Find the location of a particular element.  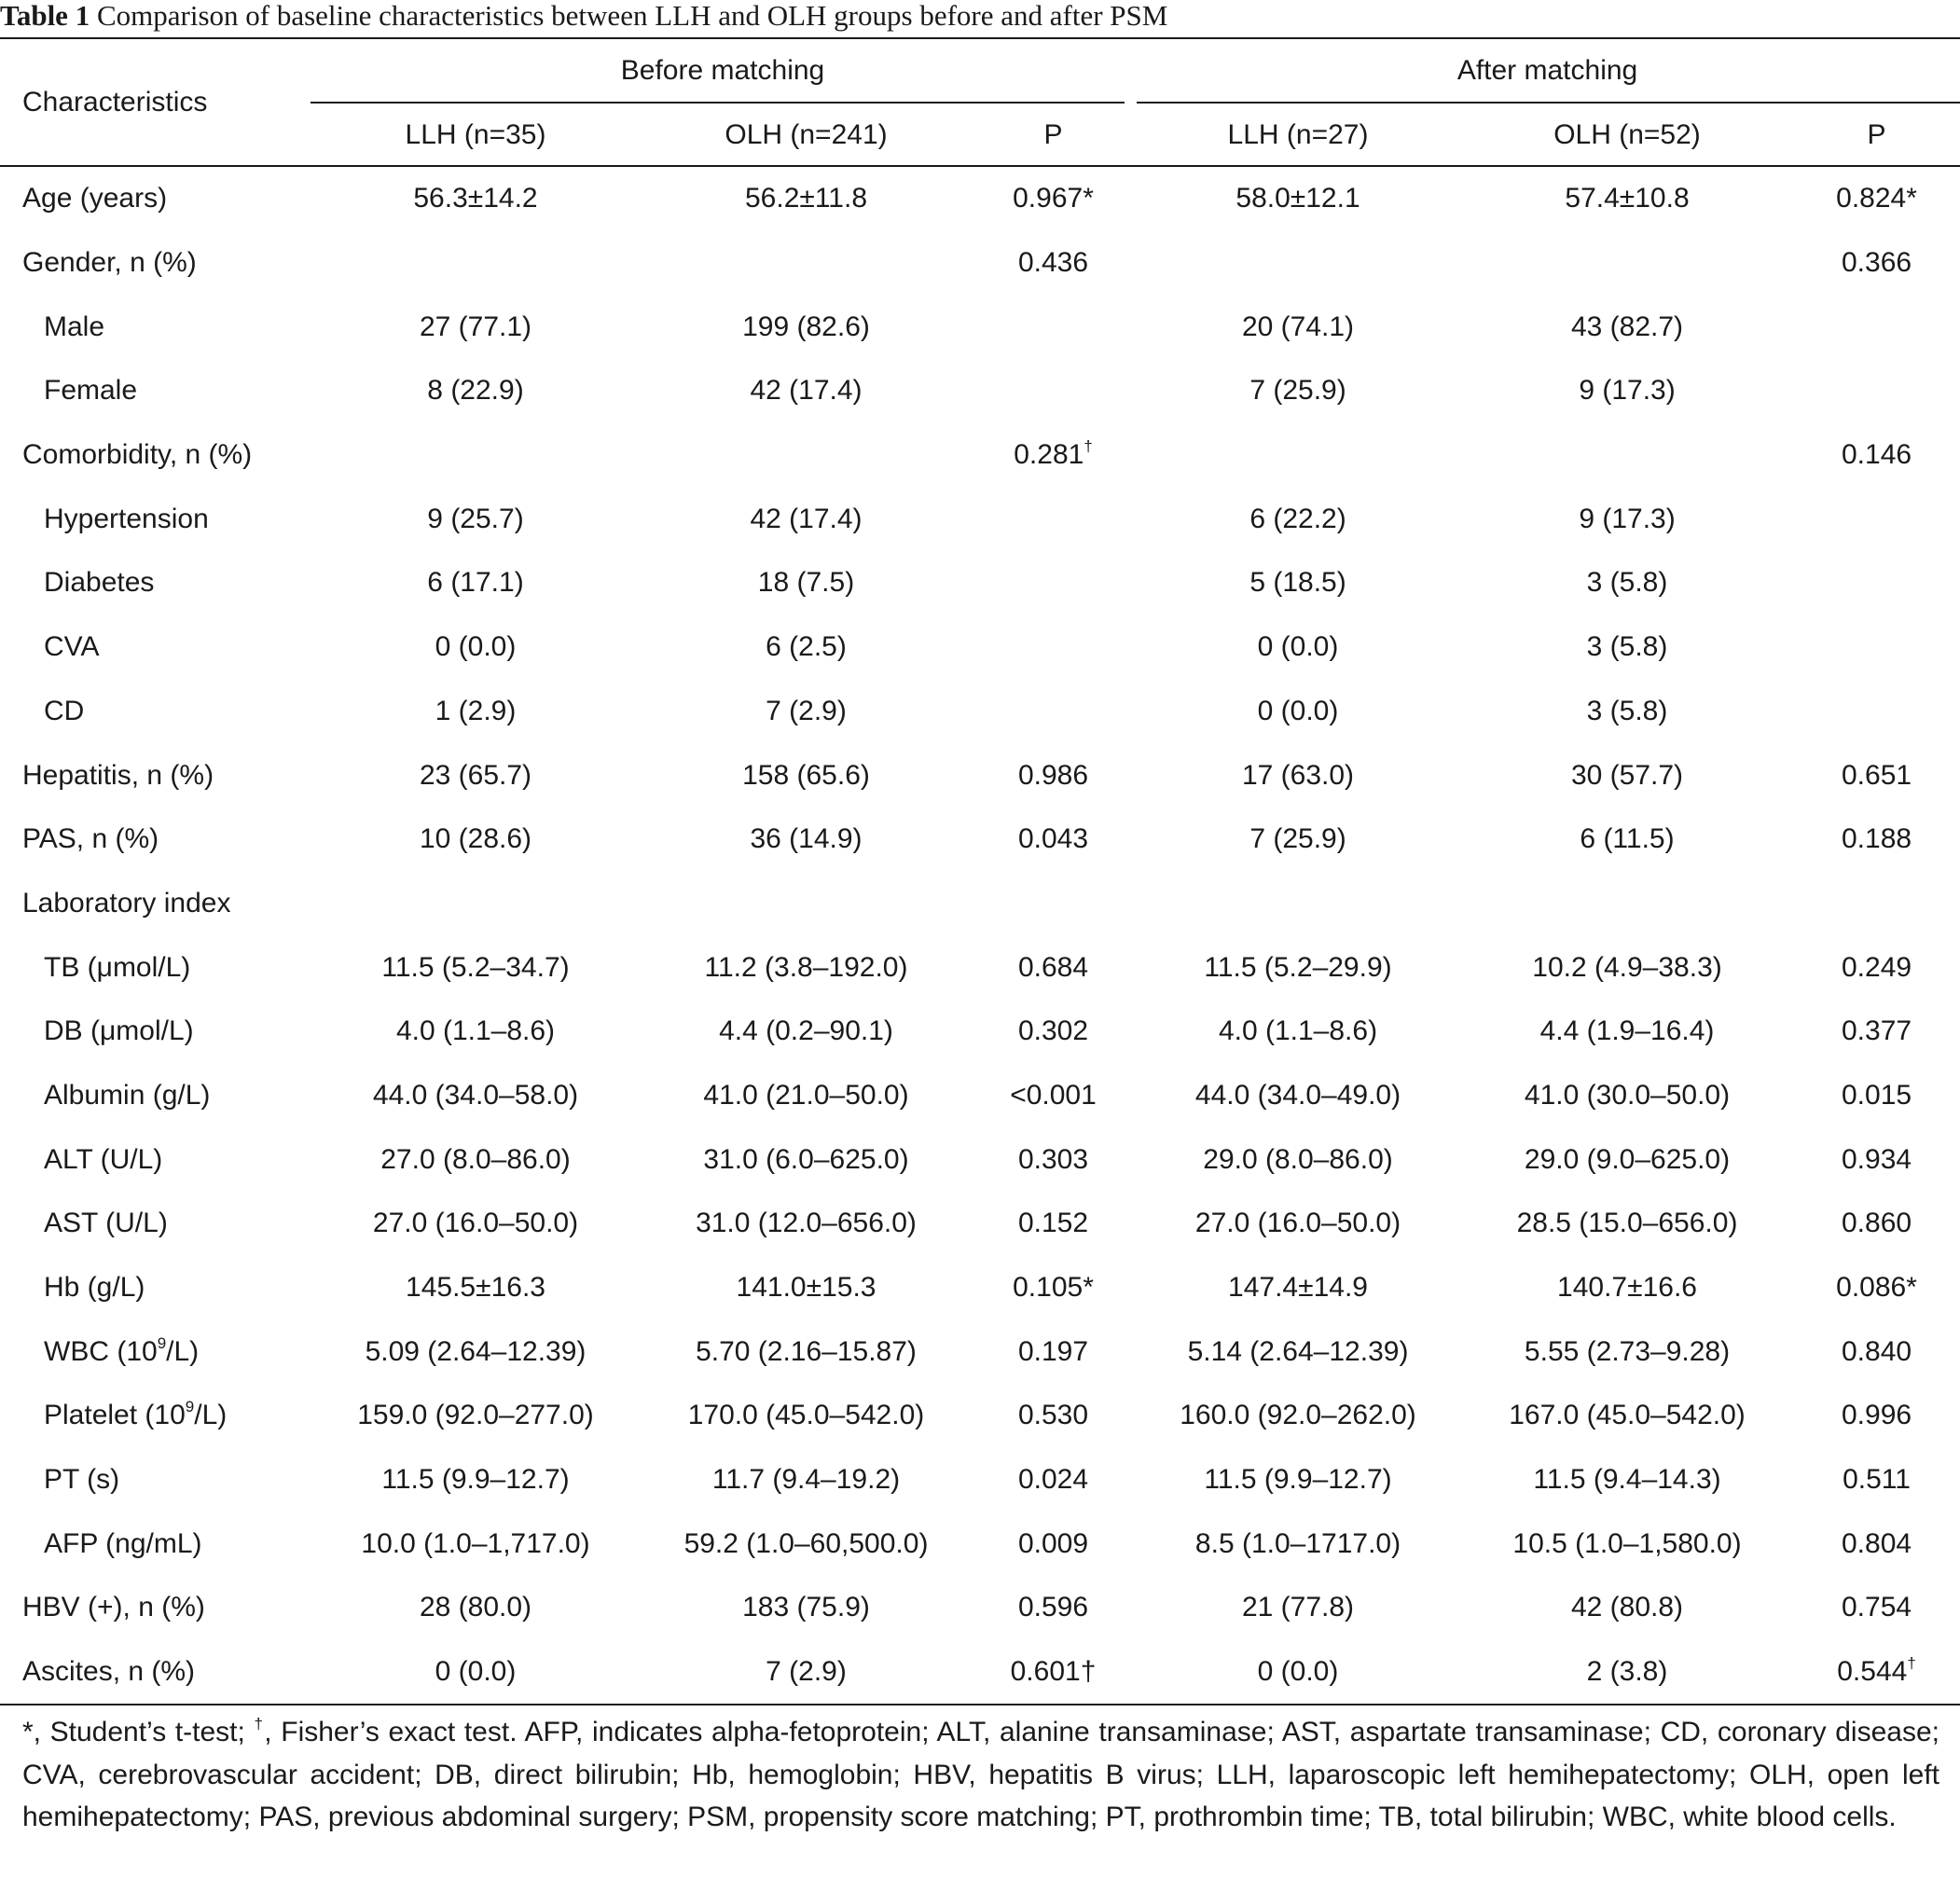

row-label: ALT (U/L) is located at coordinates (103, 1159).